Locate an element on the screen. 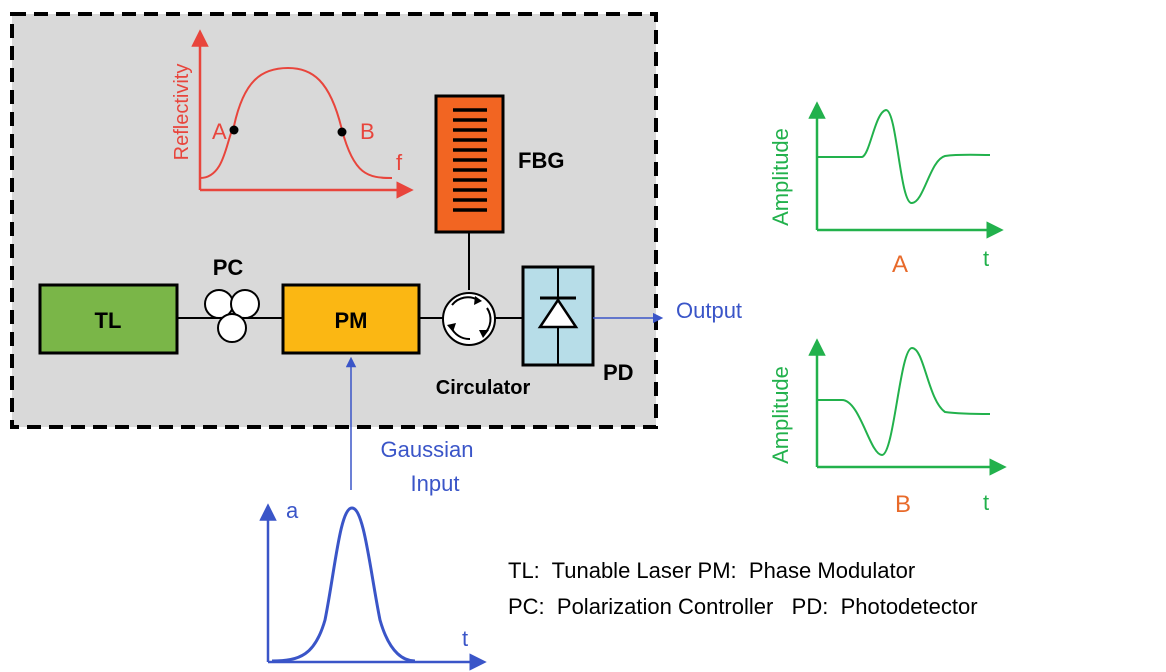 Image resolution: width=1166 pixels, height=672 pixels. point-b-label: B is located at coordinates (367, 131).